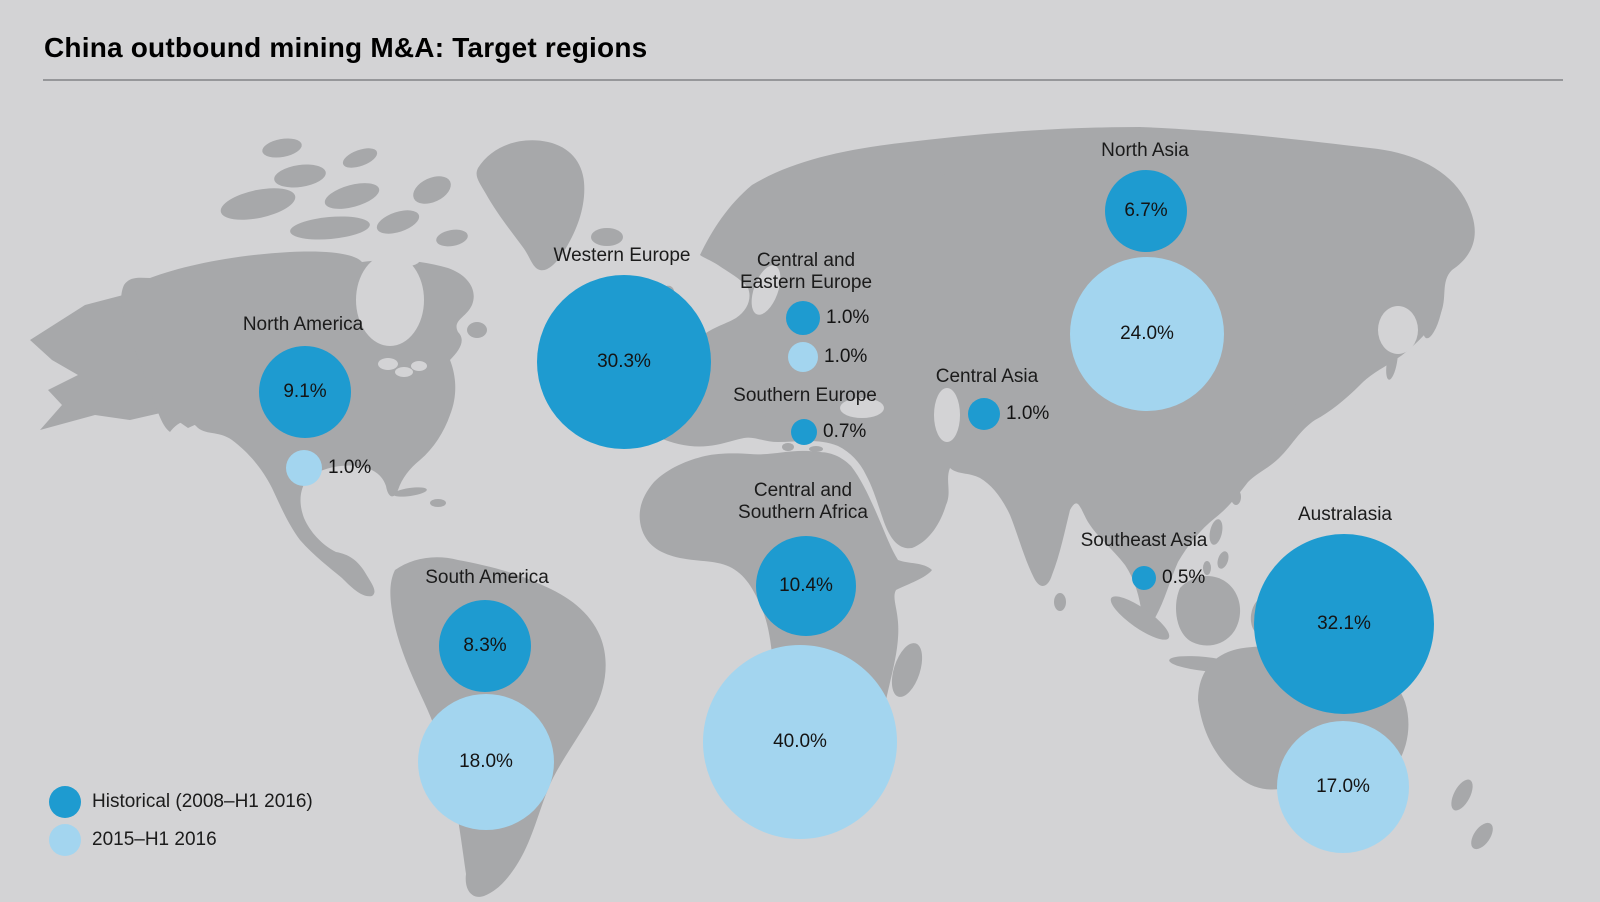  Describe the element at coordinates (1482, 836) in the screenshot. I see `landmass-new-zealand-south` at that location.